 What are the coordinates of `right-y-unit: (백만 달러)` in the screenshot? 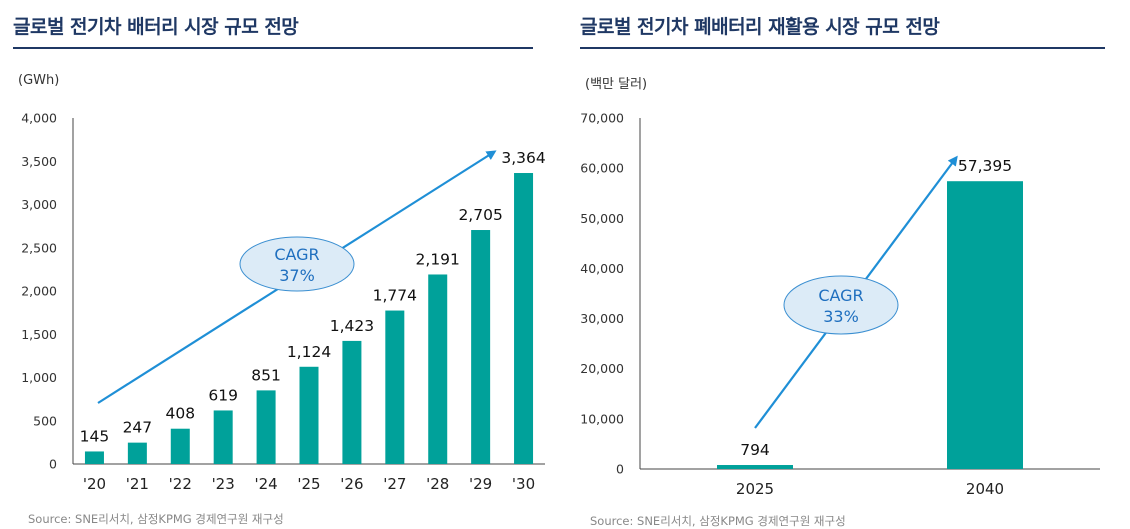 It's located at (616, 84).